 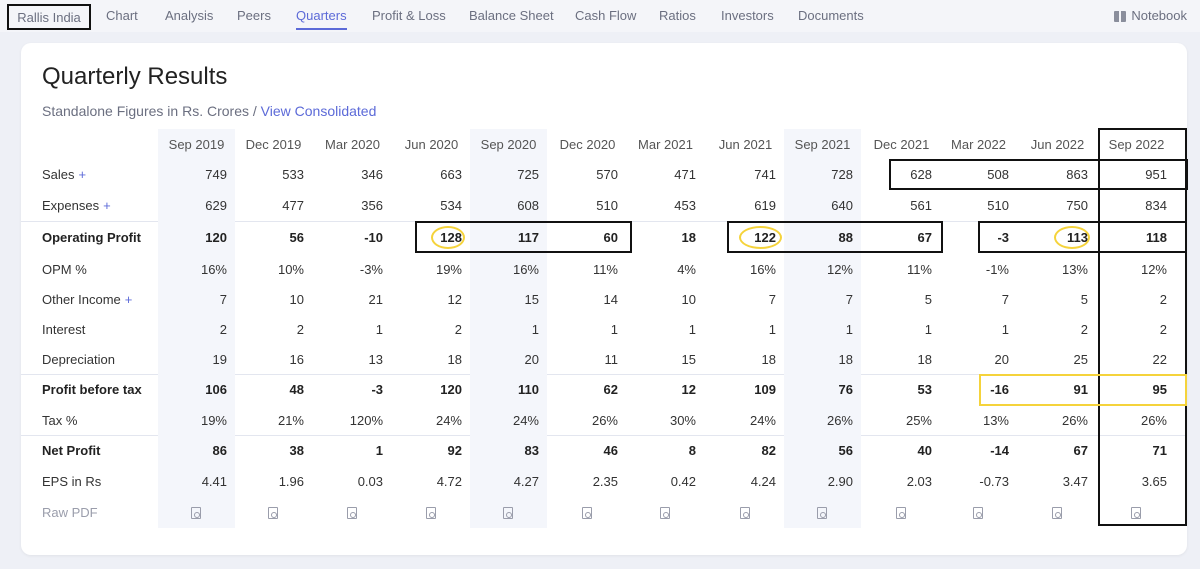 I want to click on nav-tab-investors: Investors, so click(x=747, y=15).